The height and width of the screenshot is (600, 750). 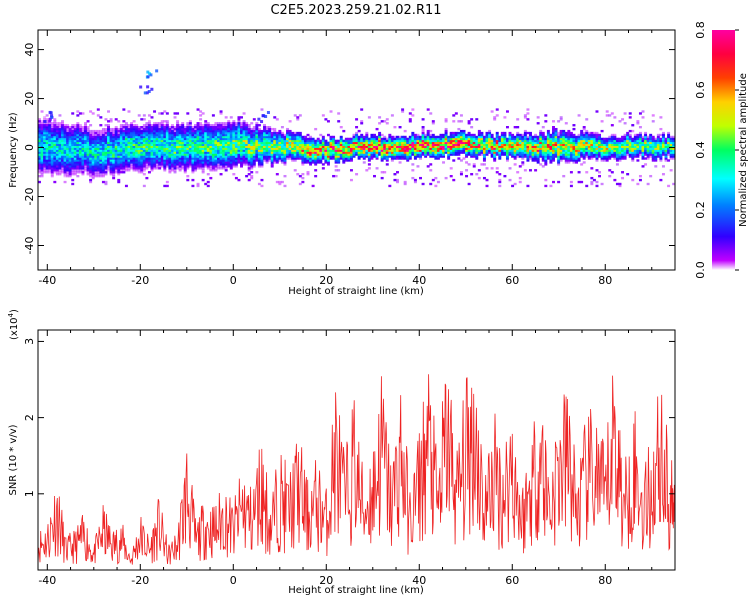 What do you see at coordinates (743, 150) in the screenshot?
I see `colorbar-label: Normalized spectral amplitude` at bounding box center [743, 150].